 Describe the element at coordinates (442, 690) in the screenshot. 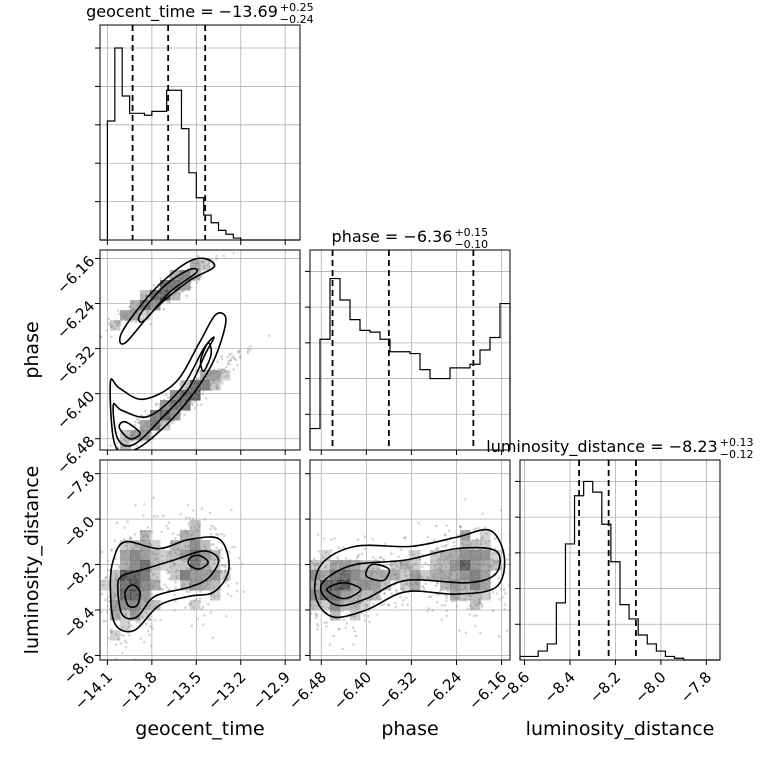

I see `x-tick-label: −6.24` at that location.